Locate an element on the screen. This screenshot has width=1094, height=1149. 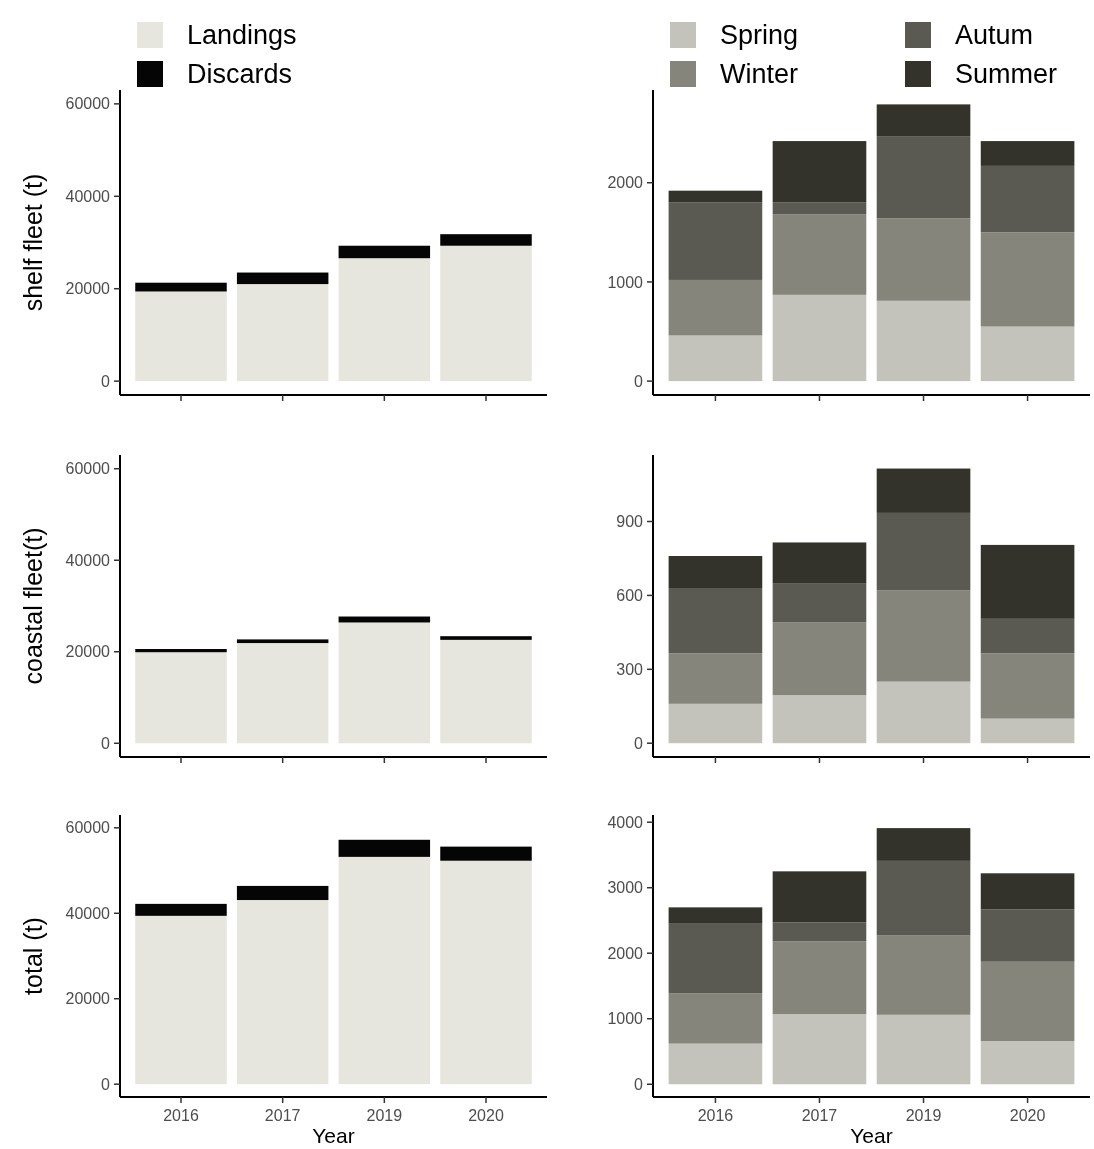
legend-label: Summer is located at coordinates (1006, 74).